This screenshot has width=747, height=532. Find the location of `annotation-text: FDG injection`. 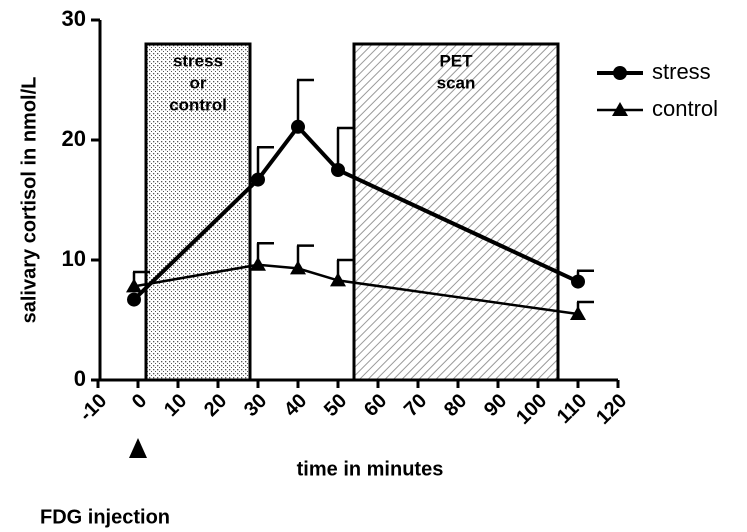

annotation-text: FDG injection is located at coordinates (105, 517).